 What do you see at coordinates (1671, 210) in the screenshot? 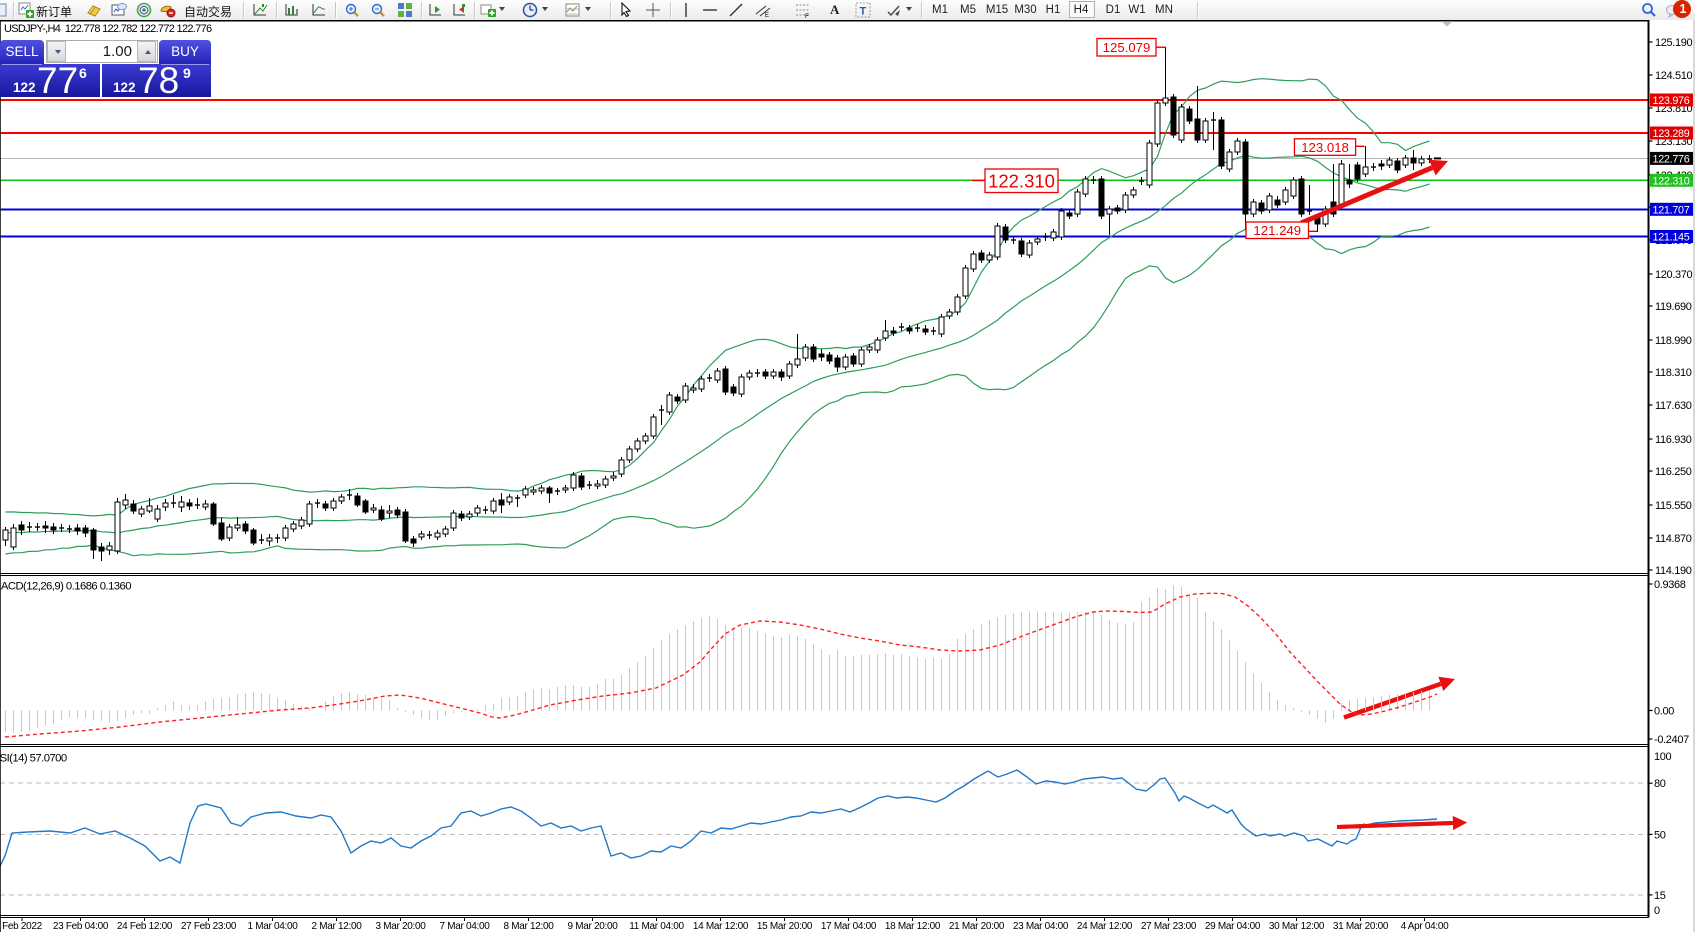
I see `svg-text: 121.707` at bounding box center [1671, 210].